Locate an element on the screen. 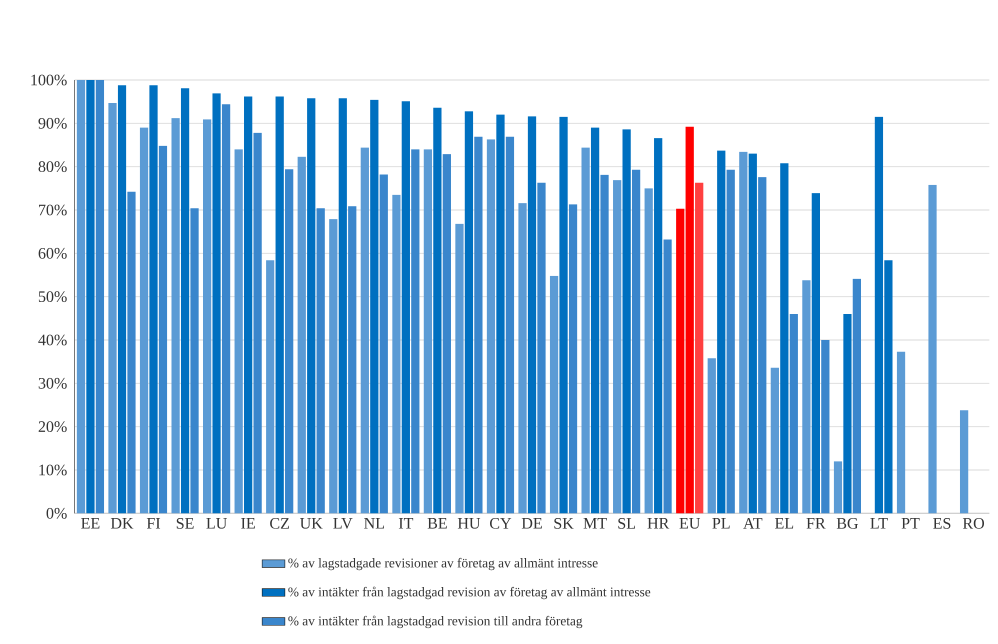 The image size is (998, 644). y-tick-label: 70% is located at coordinates (53, 210).